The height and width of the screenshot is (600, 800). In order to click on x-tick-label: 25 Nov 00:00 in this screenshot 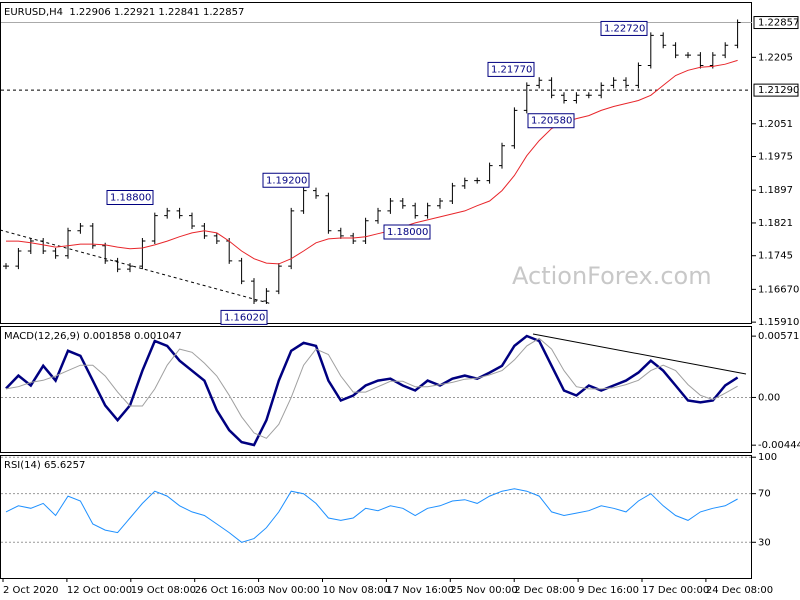, I will do `click(483, 590)`.